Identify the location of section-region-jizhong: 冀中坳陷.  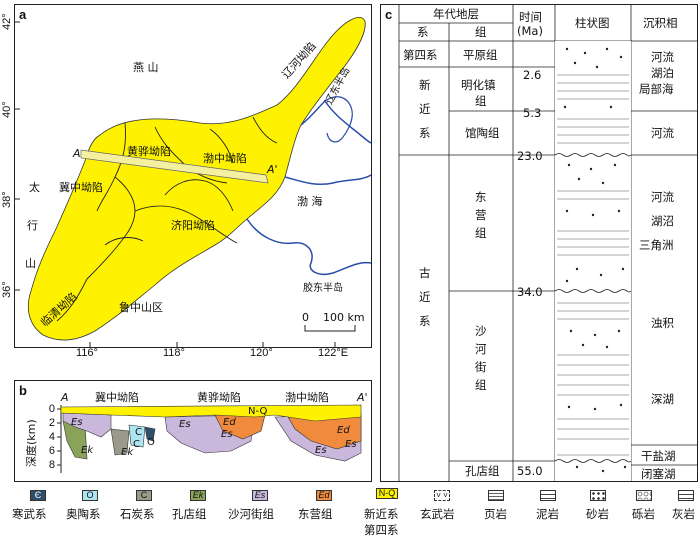
(117, 397).